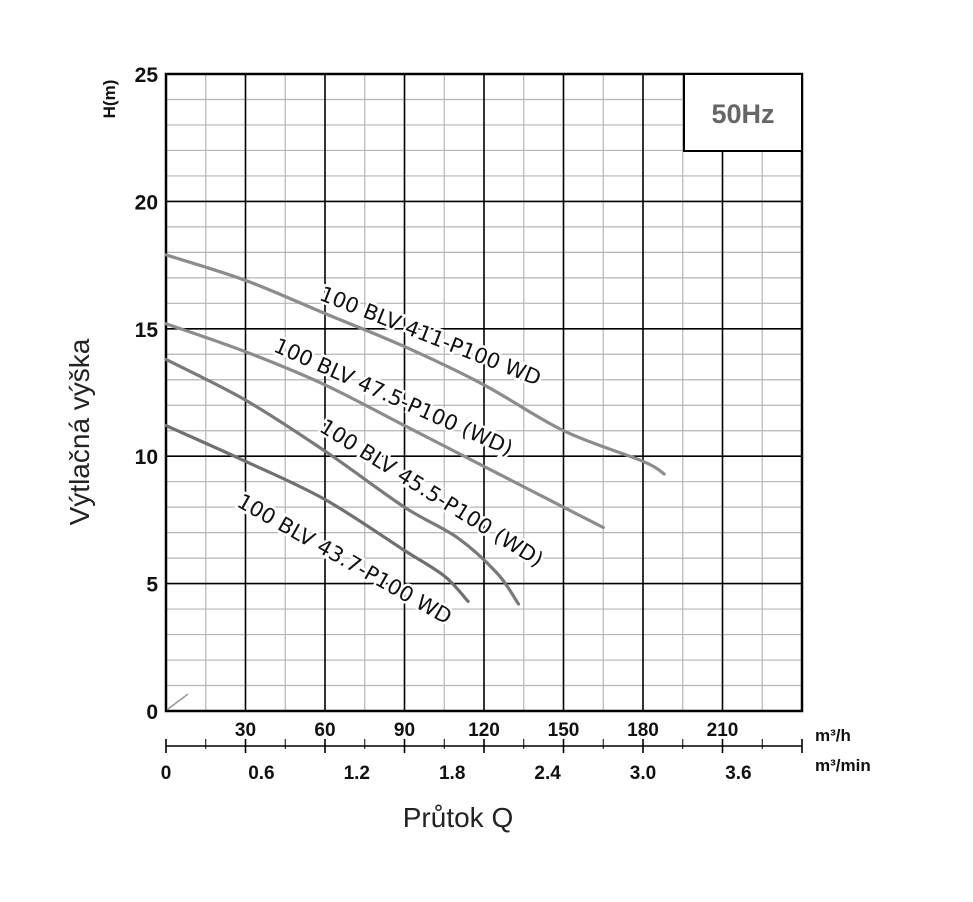 The image size is (973, 902). Describe the element at coordinates (178, 701) in the screenshot. I see `origin-mark` at that location.